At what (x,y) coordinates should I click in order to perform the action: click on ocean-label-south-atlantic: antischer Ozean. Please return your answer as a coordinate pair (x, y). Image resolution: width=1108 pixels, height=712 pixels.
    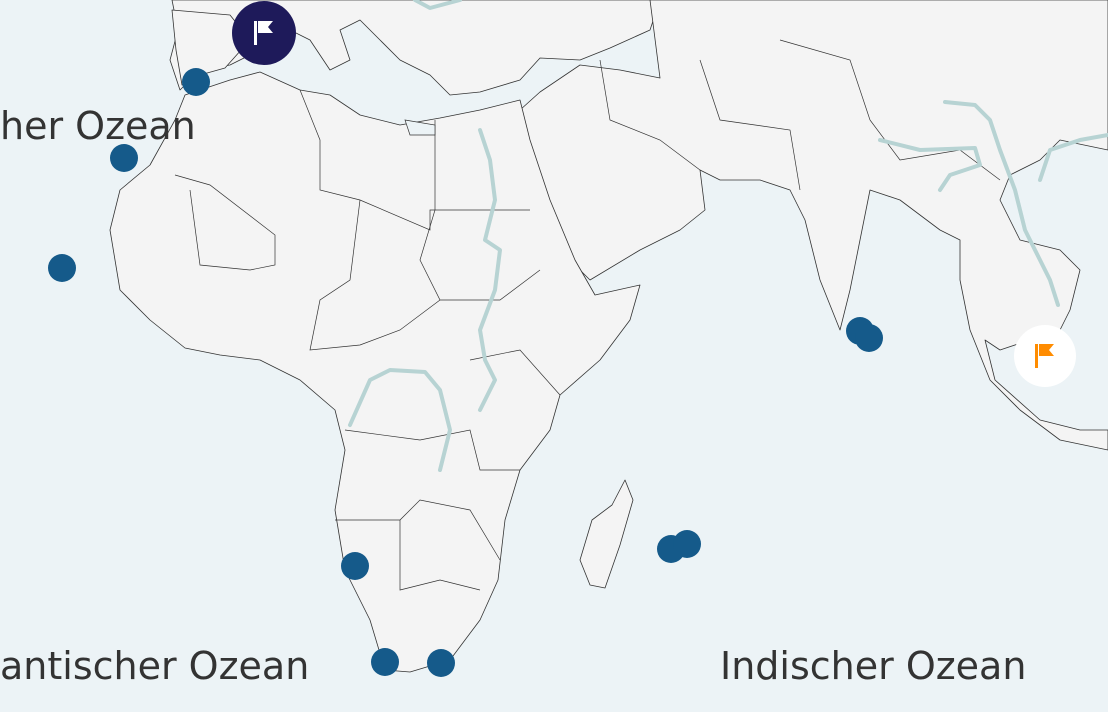
    Looking at the image, I should click on (155, 666).